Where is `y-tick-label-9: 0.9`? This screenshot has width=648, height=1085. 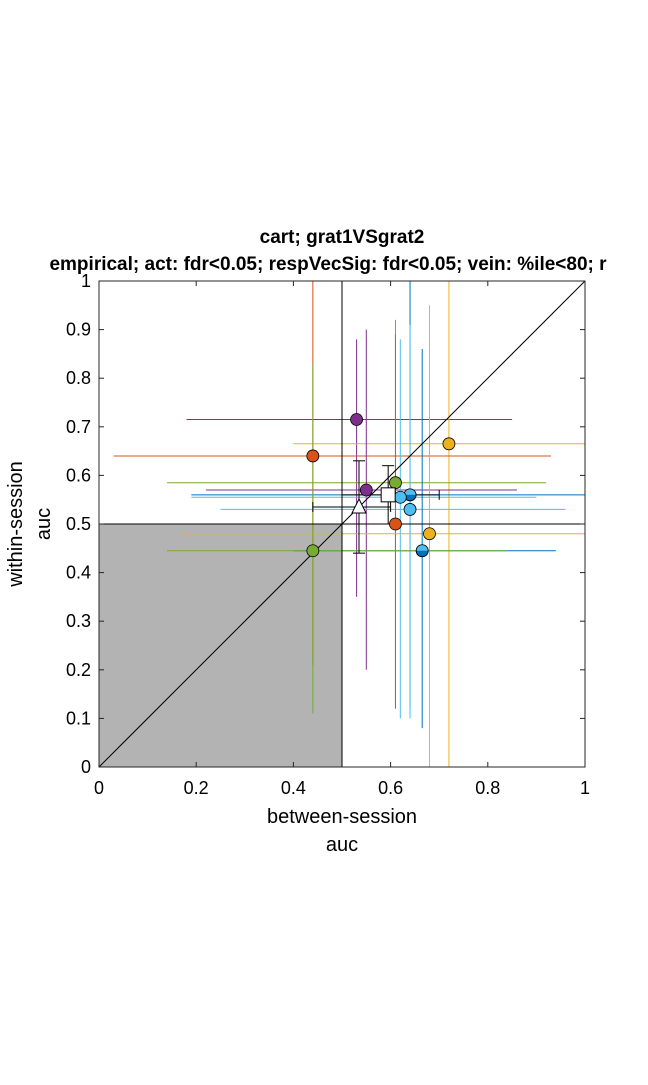 y-tick-label-9: 0.9 is located at coordinates (78, 330).